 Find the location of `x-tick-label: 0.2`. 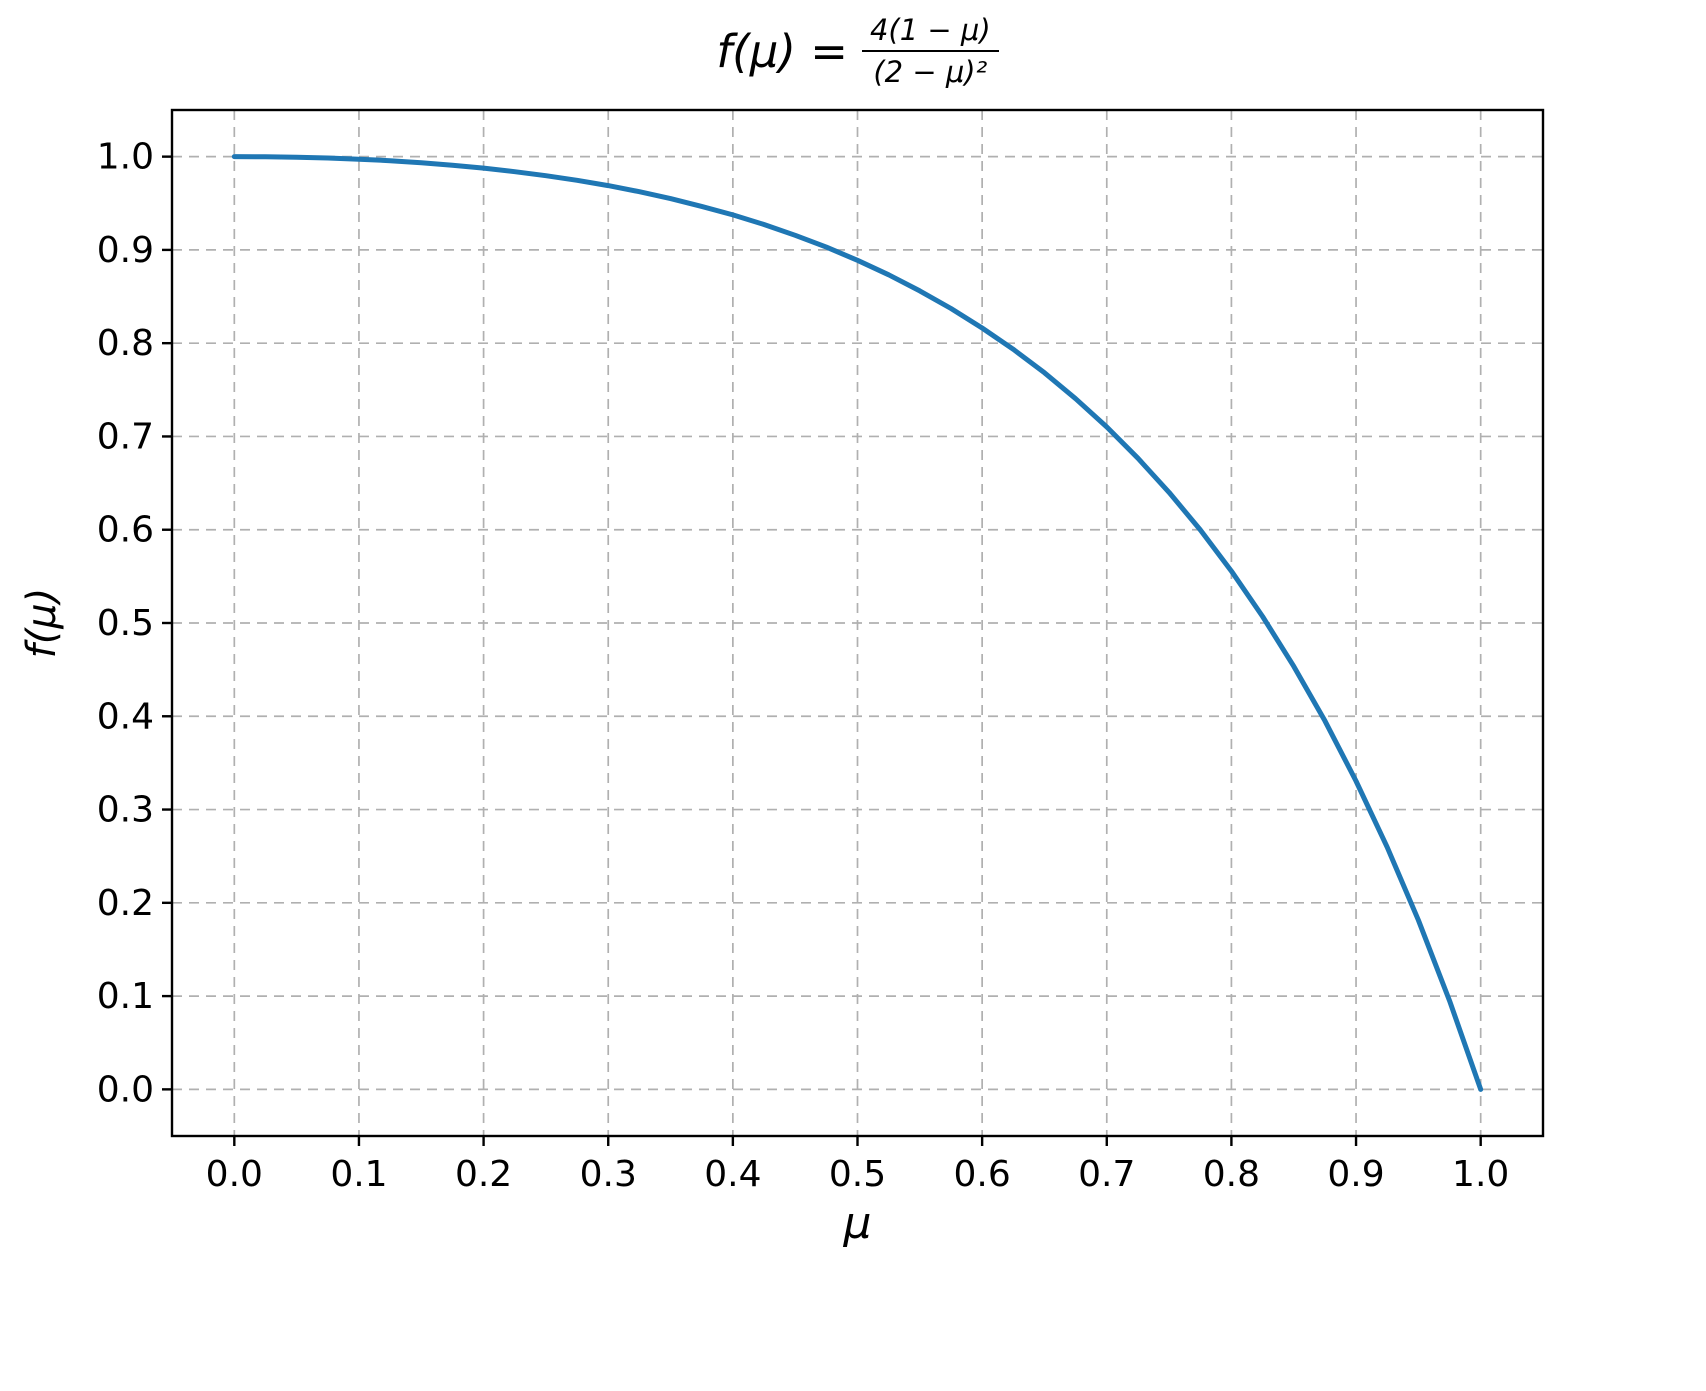

x-tick-label: 0.2 is located at coordinates (483, 1174).